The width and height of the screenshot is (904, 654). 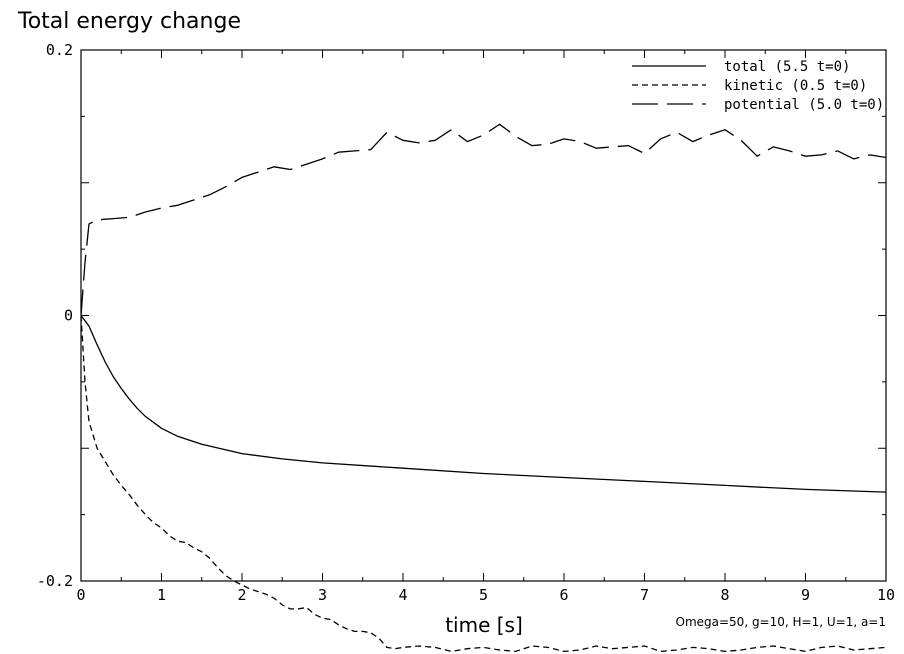 I want to click on x-tick-label: 6, so click(x=563, y=595).